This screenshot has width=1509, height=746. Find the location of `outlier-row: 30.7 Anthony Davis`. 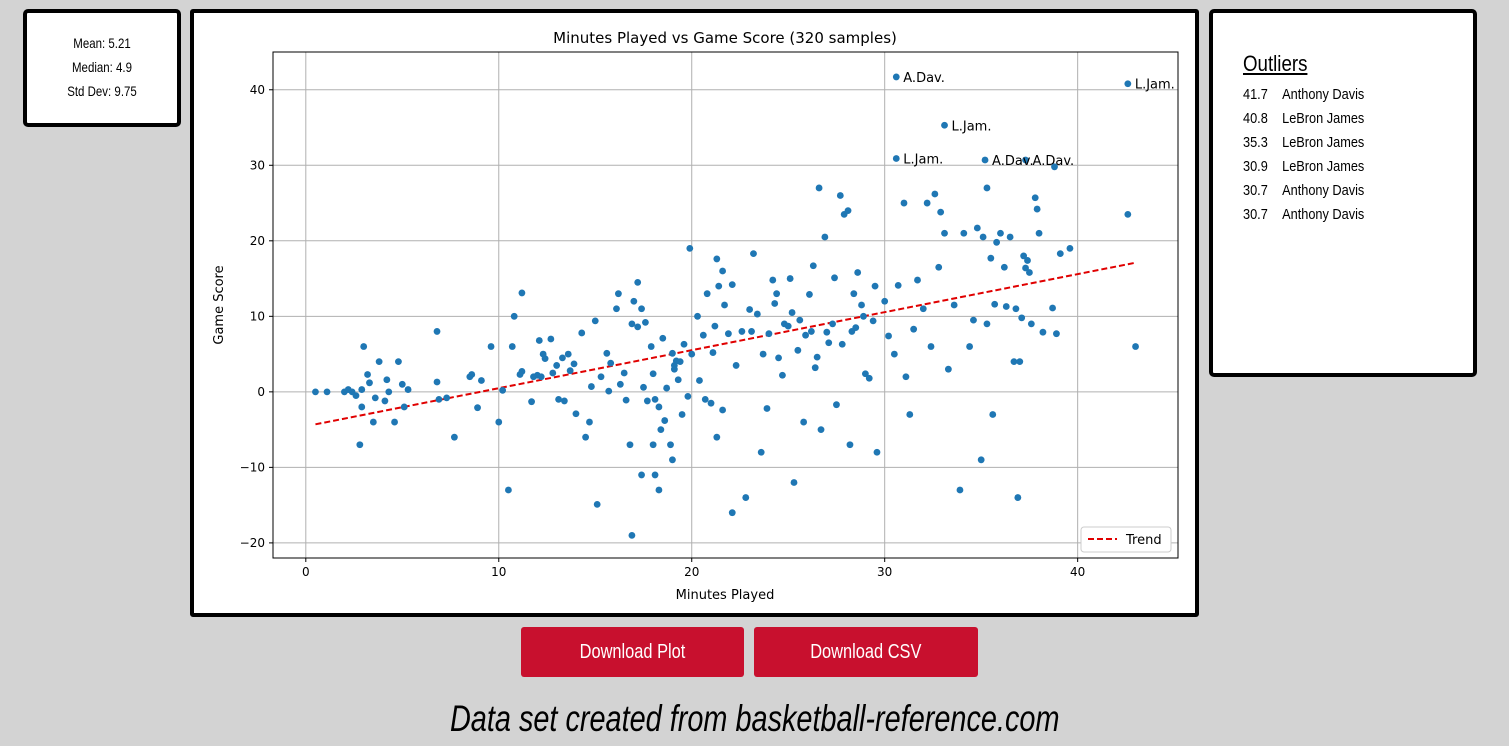

outlier-row: 30.7 Anthony Davis is located at coordinates (1303, 191).